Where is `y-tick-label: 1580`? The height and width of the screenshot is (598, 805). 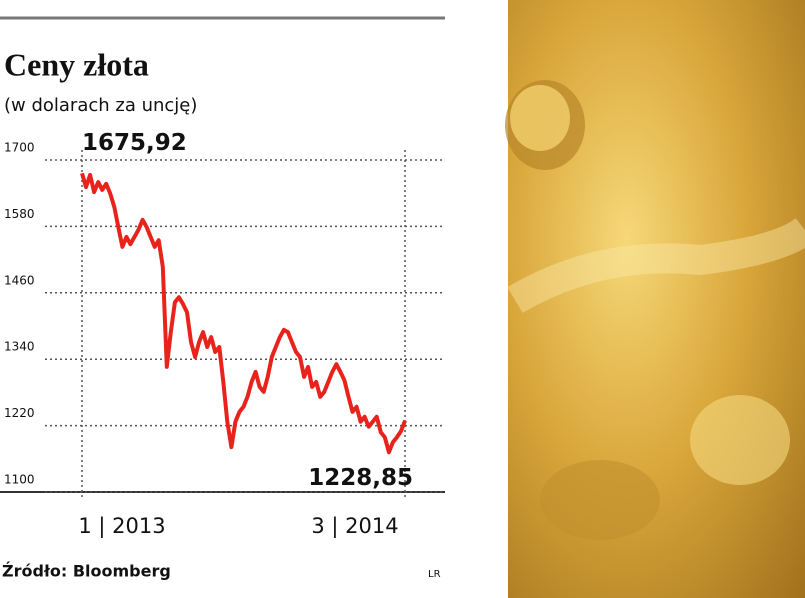
y-tick-label: 1580 is located at coordinates (19, 214).